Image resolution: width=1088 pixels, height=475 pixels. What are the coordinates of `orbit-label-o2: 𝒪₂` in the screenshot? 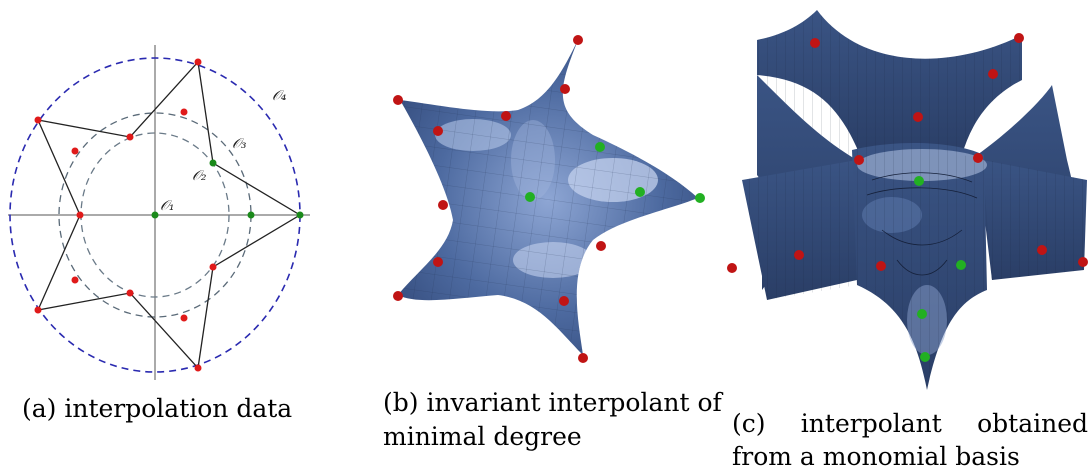 It's located at (199, 176).